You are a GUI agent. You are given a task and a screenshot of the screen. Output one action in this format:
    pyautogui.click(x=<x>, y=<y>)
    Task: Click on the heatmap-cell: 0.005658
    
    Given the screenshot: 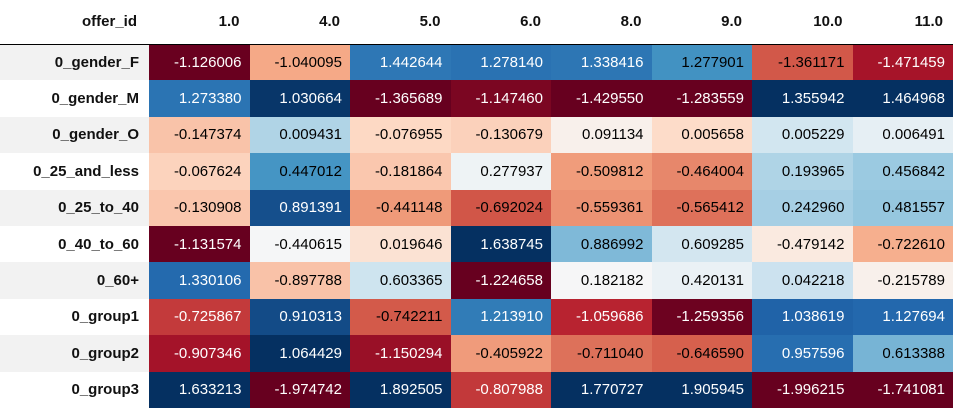 What is the action you would take?
    pyautogui.click(x=701, y=135)
    